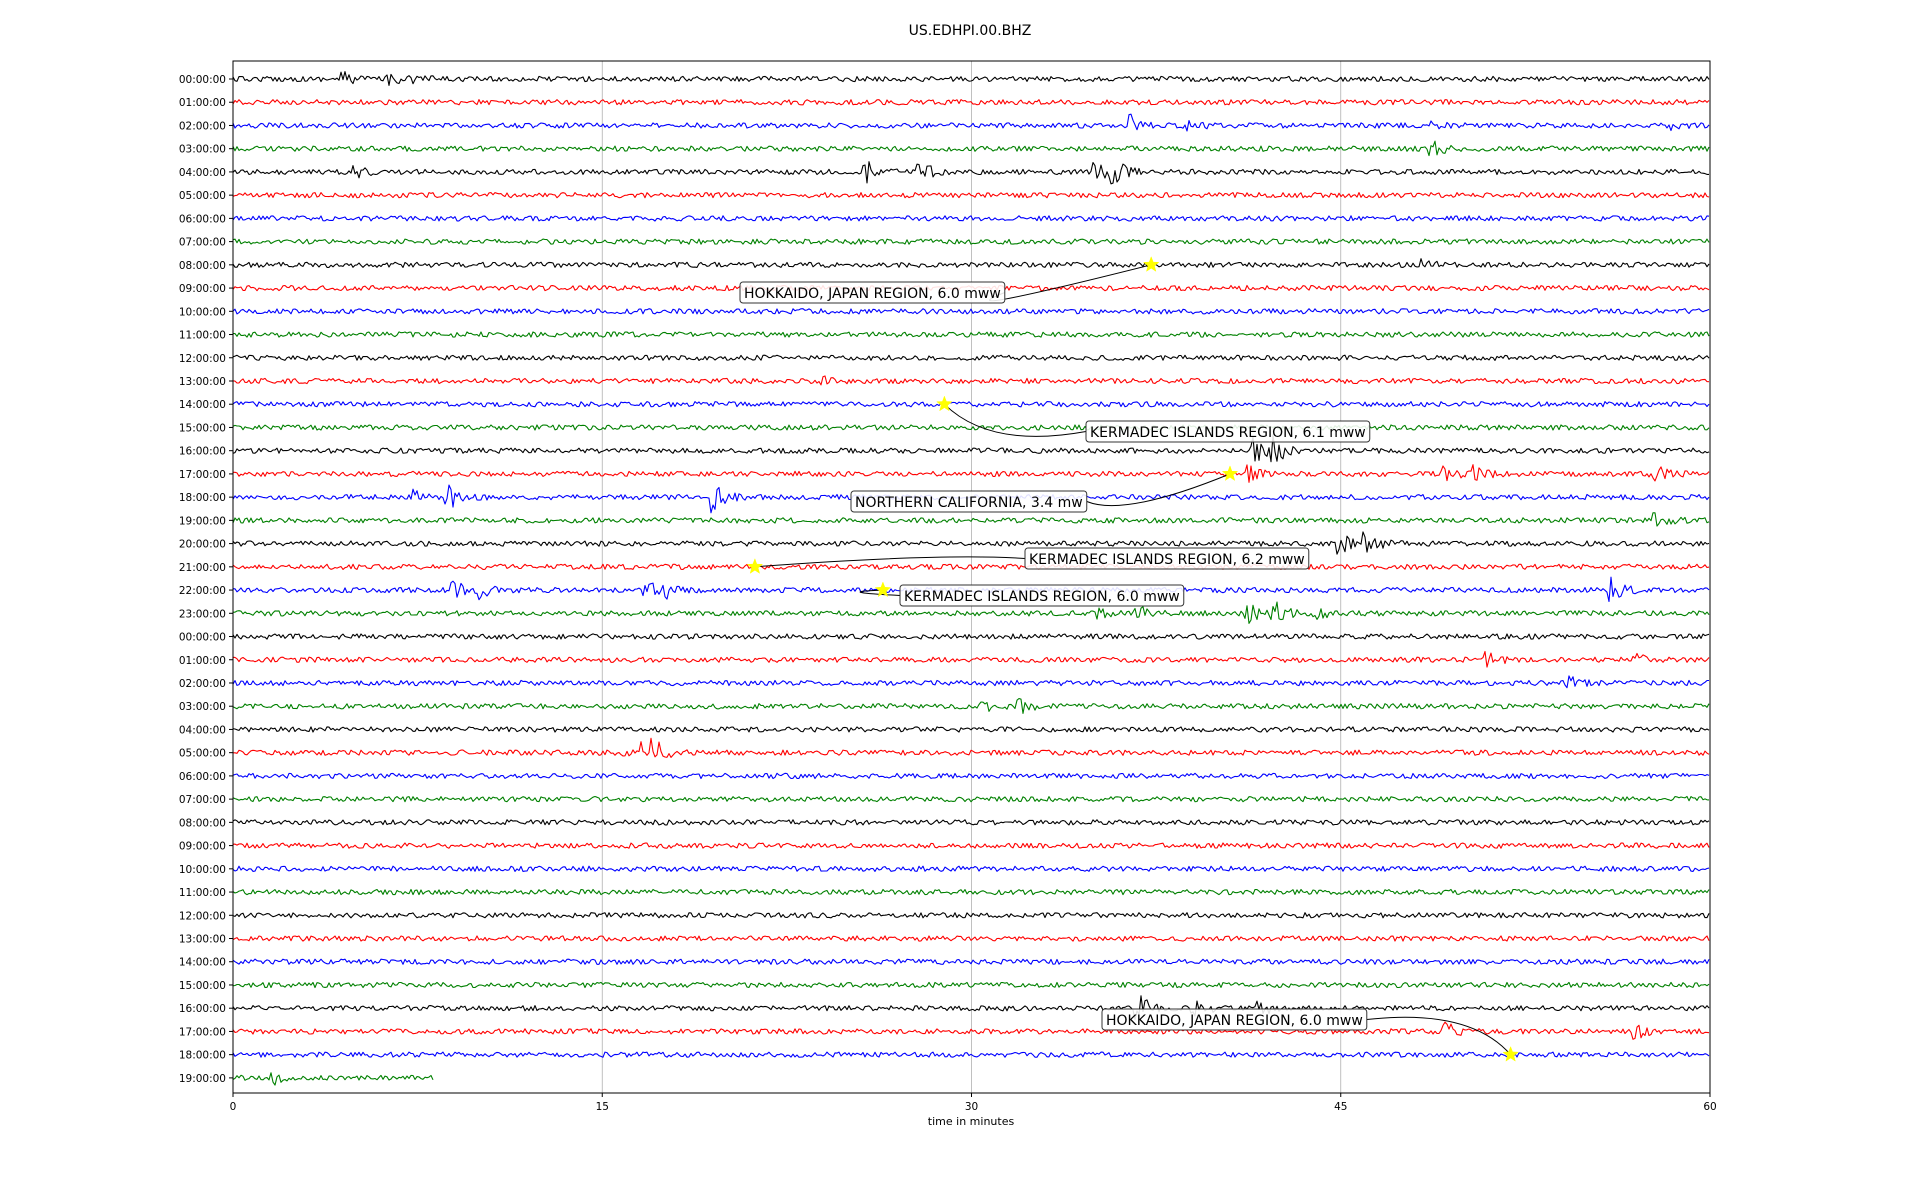 This screenshot has width=1920, height=1200. Describe the element at coordinates (1153, 419) in the screenshot. I see `event-annotation: KERMADEC ISLANDS REGION, 6.1 mww` at that location.